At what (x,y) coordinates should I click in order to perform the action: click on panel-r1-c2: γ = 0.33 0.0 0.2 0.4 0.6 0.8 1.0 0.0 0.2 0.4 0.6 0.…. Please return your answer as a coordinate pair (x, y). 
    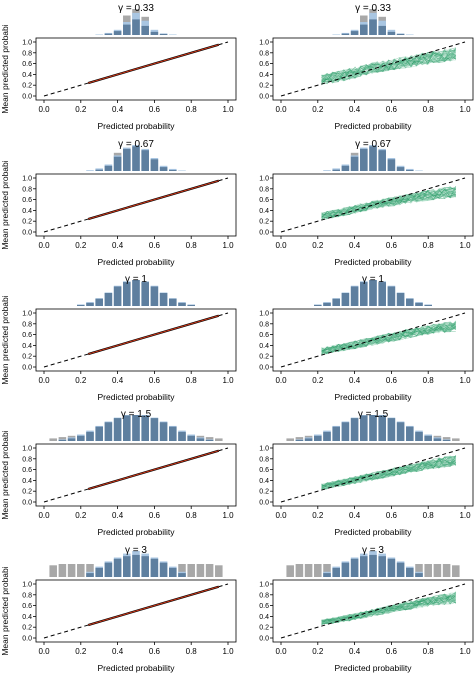
    Looking at the image, I should click on (366, 67).